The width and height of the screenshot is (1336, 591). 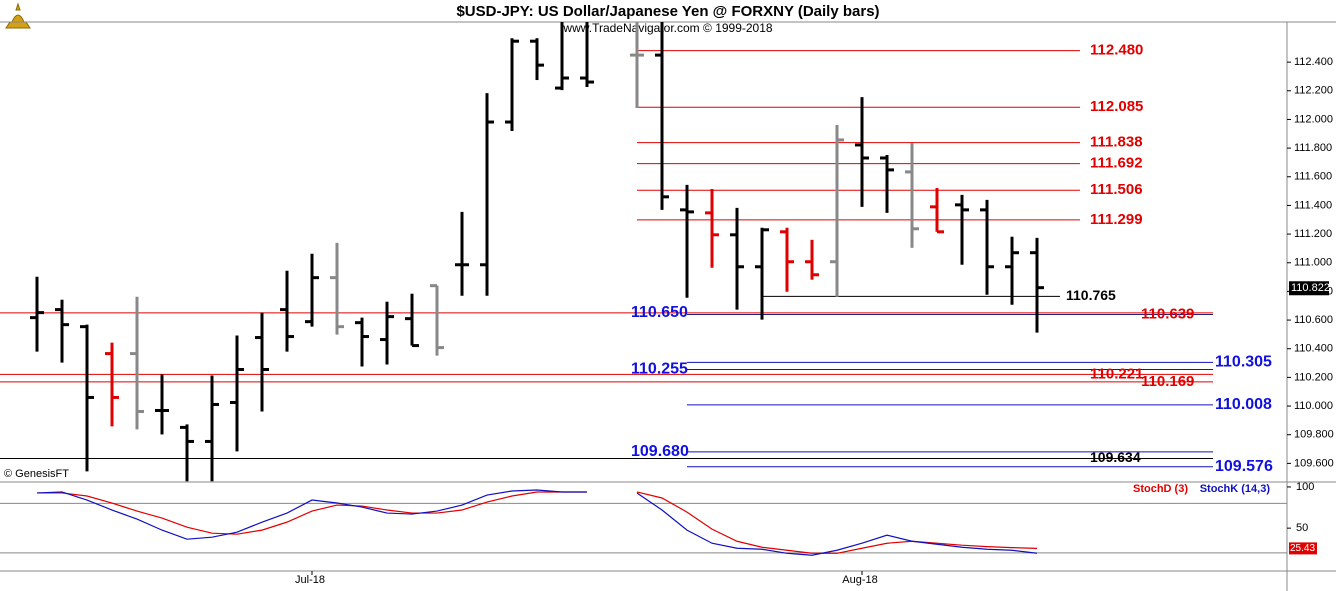 I want to click on level-label: 110.305, so click(x=1243, y=362).